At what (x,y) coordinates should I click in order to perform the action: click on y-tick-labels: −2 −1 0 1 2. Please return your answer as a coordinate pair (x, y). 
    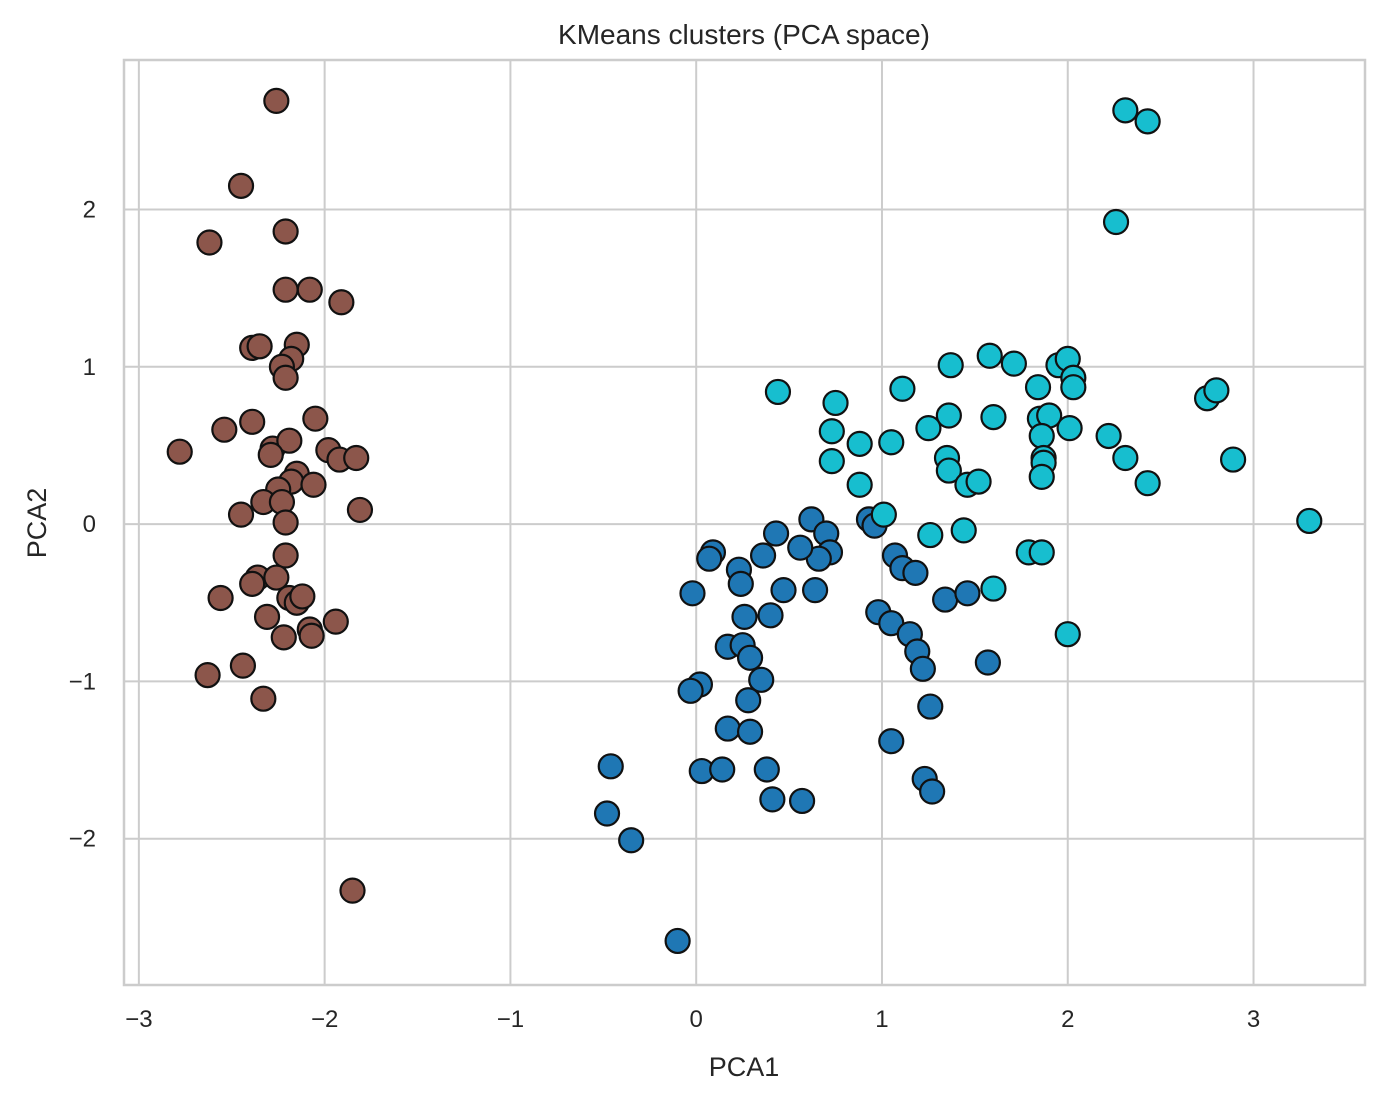
    Looking at the image, I should click on (82, 524).